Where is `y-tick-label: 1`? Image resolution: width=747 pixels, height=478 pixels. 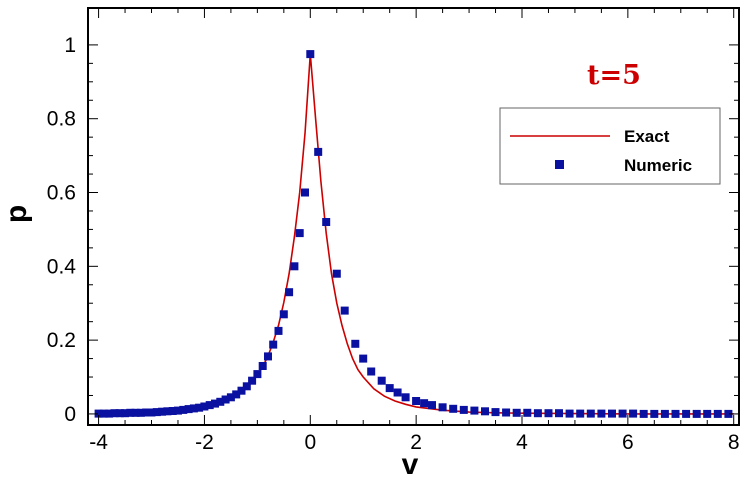 y-tick-label: 1 is located at coordinates (70, 45).